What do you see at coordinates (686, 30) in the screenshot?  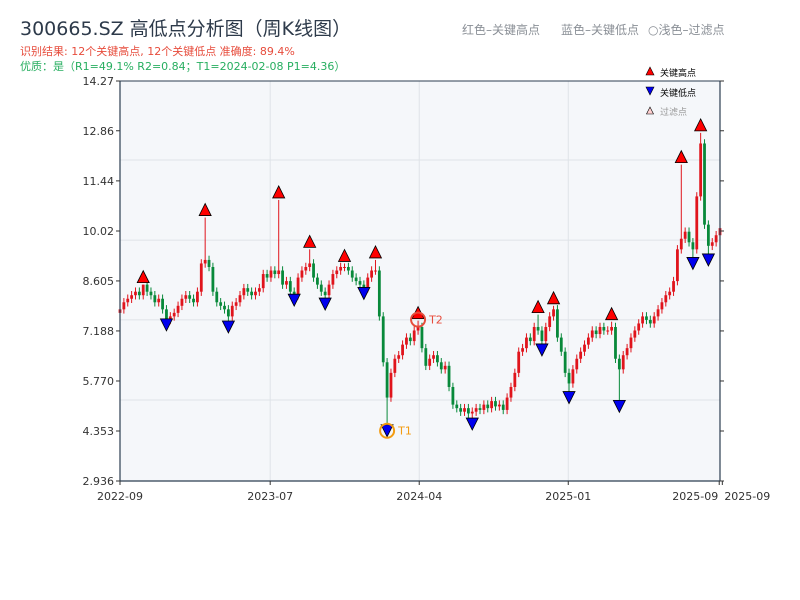 I see `legend-light-note: ○浅色–过滤点` at bounding box center [686, 30].